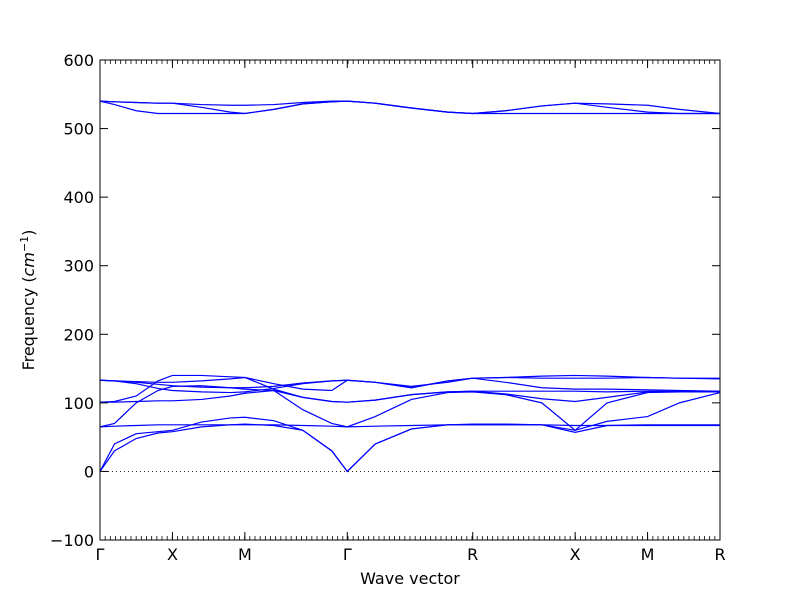 This screenshot has width=800, height=600. I want to click on y-tick-label: 500, so click(78, 129).